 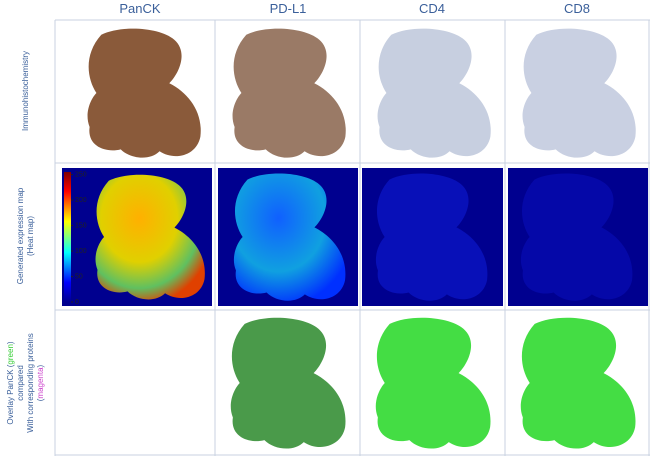 I want to click on column-header: PD-L1, so click(x=288, y=8).